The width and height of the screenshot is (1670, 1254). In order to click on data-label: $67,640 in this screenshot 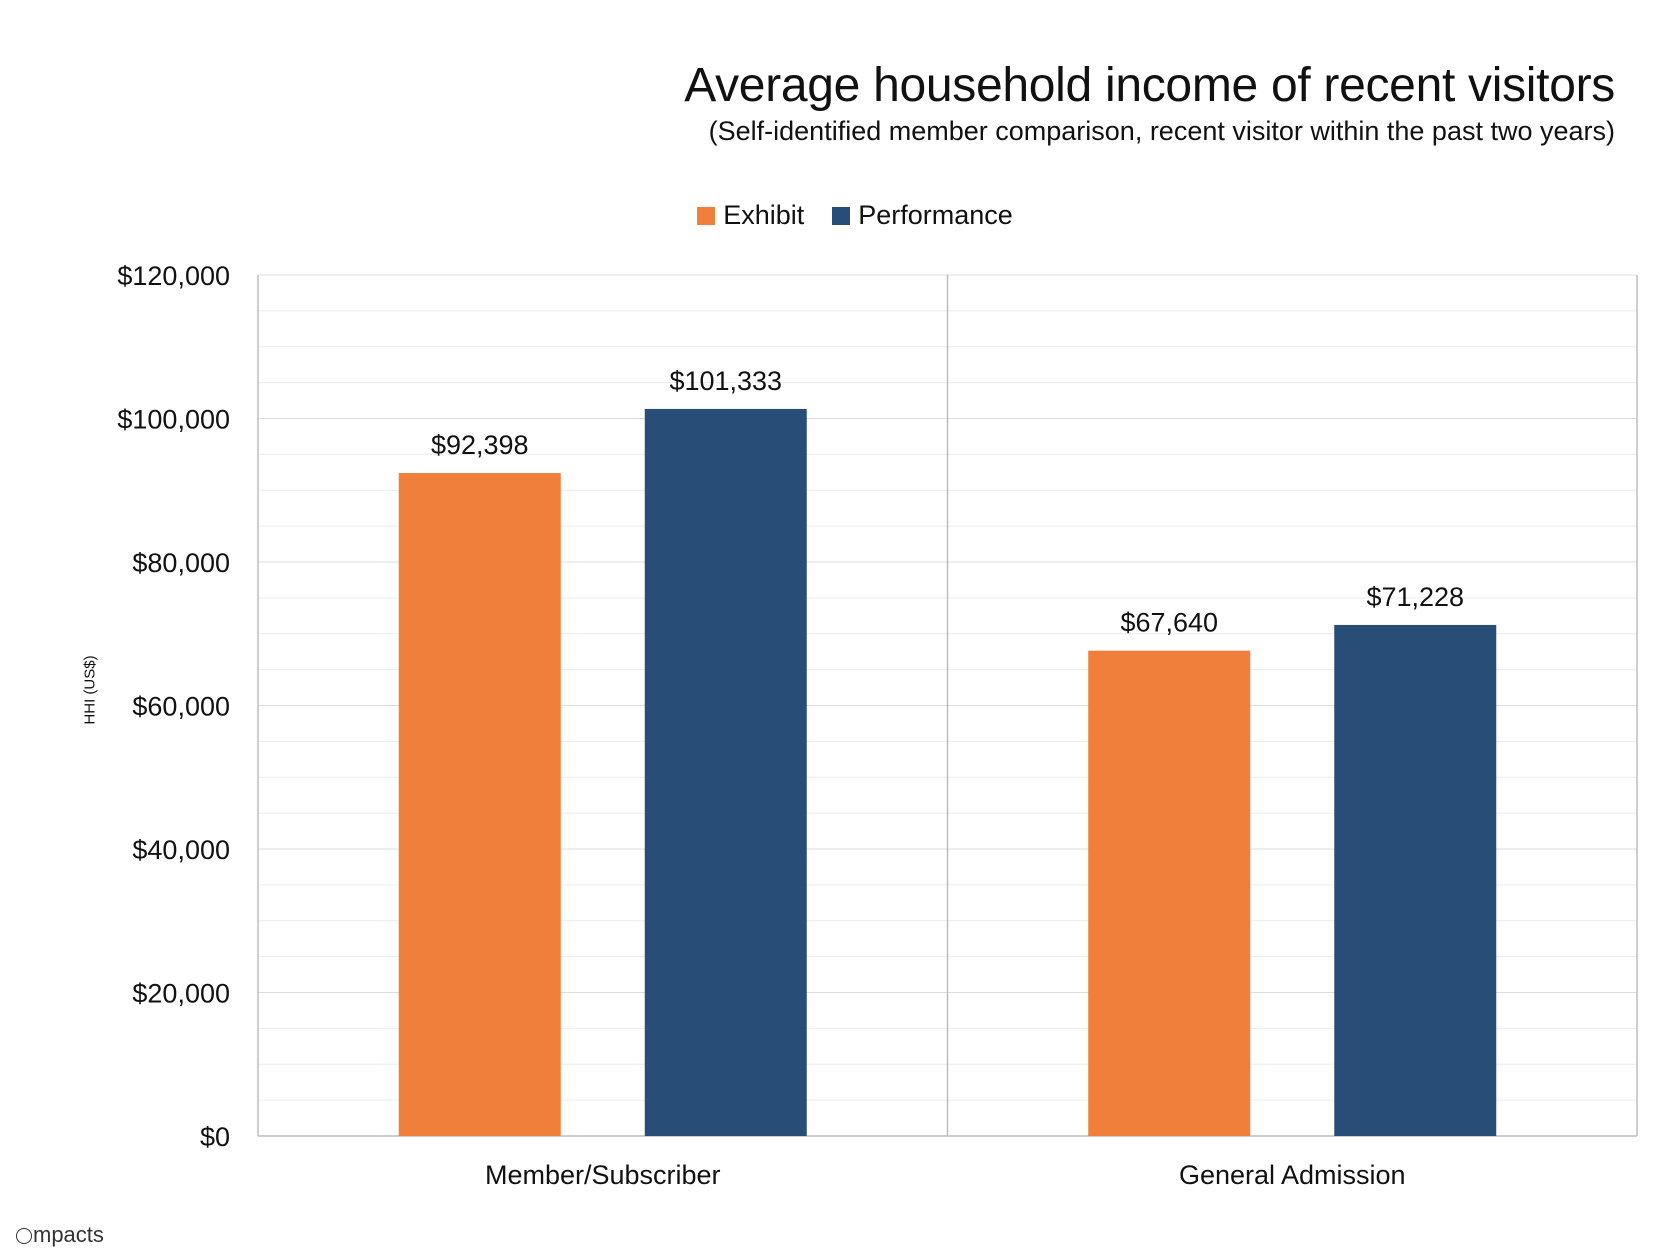, I will do `click(1169, 623)`.